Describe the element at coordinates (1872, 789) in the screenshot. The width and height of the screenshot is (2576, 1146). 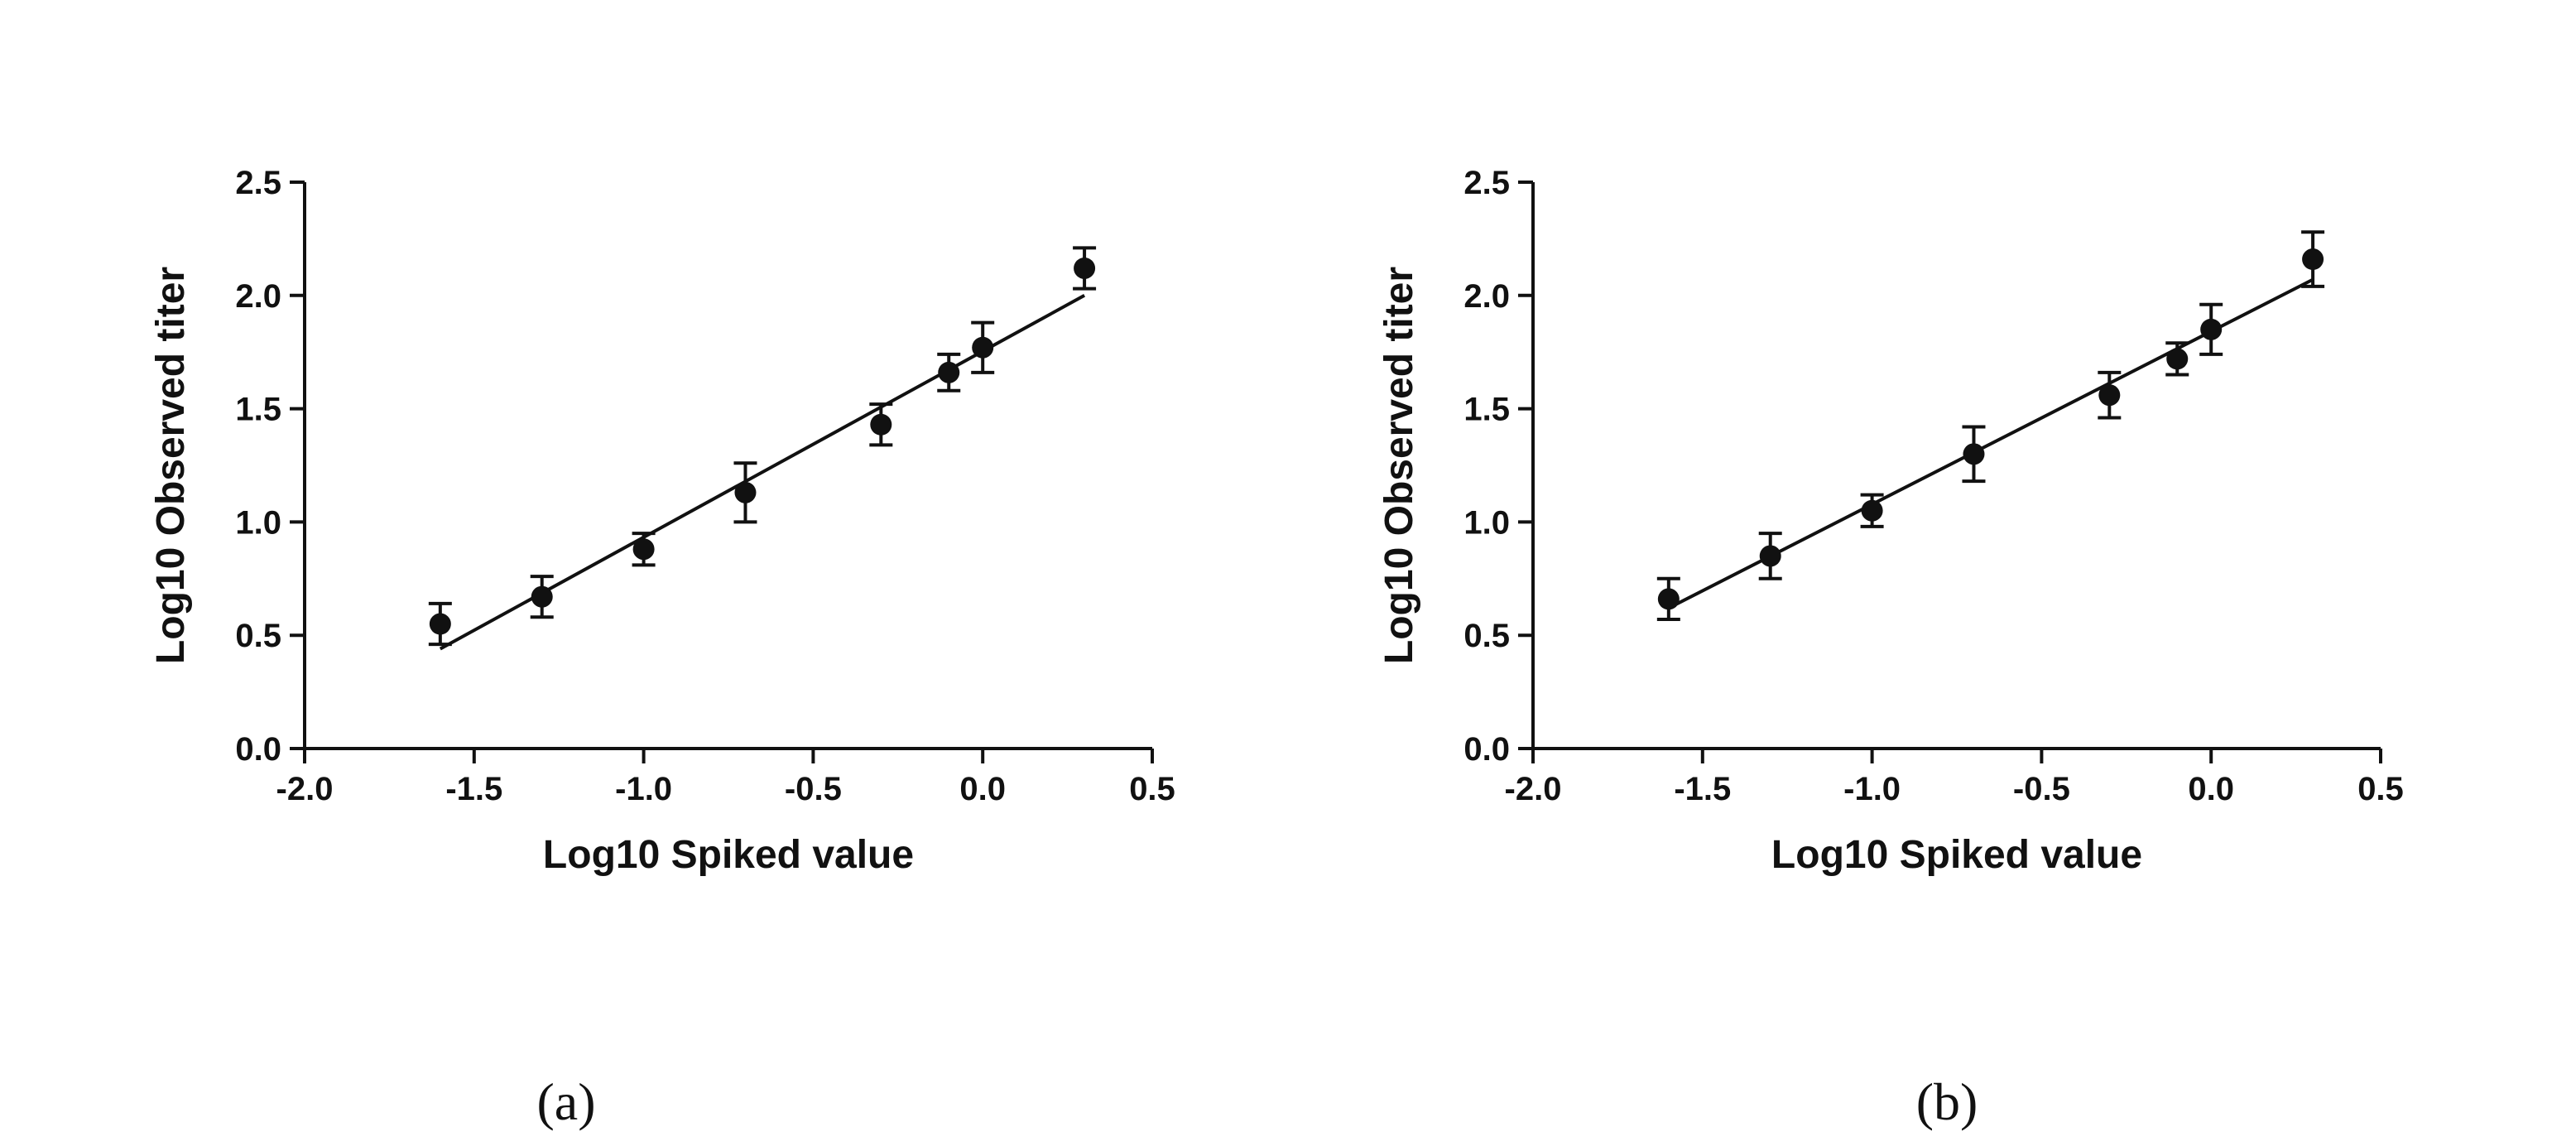
I see `chart-b-x-tick-label: -1.0` at that location.